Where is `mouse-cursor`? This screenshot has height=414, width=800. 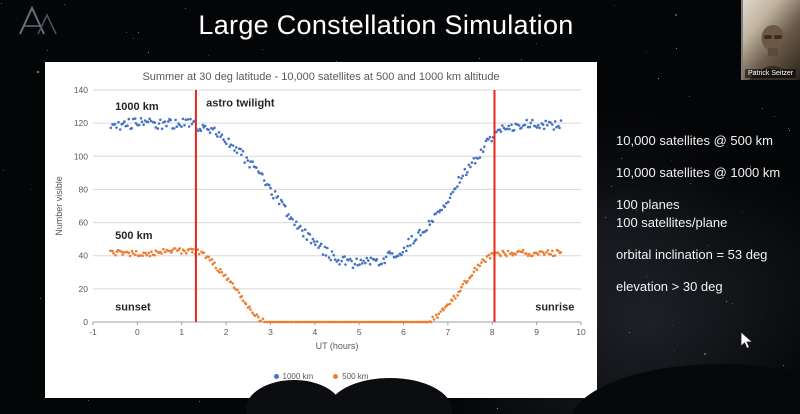 mouse-cursor is located at coordinates (747, 340).